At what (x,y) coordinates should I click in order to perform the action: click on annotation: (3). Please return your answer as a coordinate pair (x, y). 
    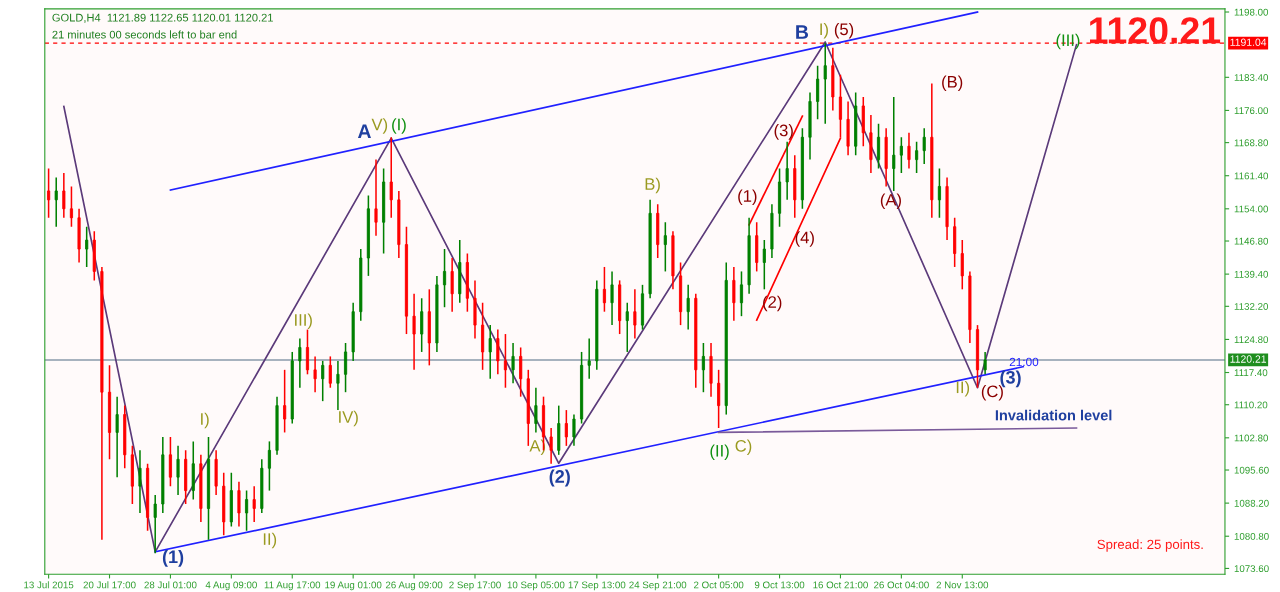
    Looking at the image, I should click on (783, 132).